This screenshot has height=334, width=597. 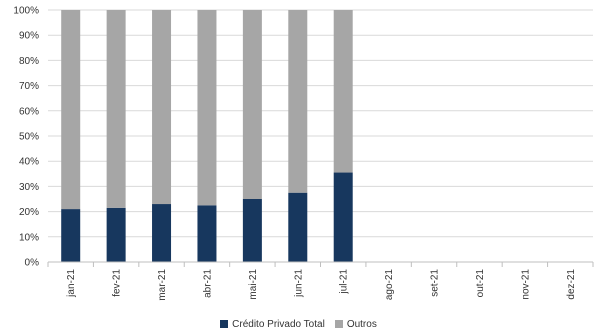 What do you see at coordinates (29, 61) in the screenshot?
I see `y-tick-label: 80%` at bounding box center [29, 61].